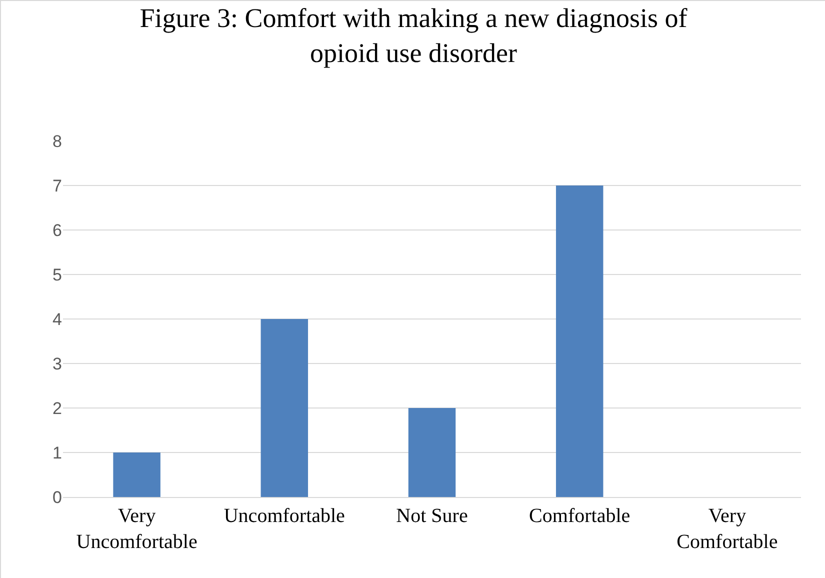  What do you see at coordinates (57, 230) in the screenshot?
I see `y-tick-label: 6` at bounding box center [57, 230].